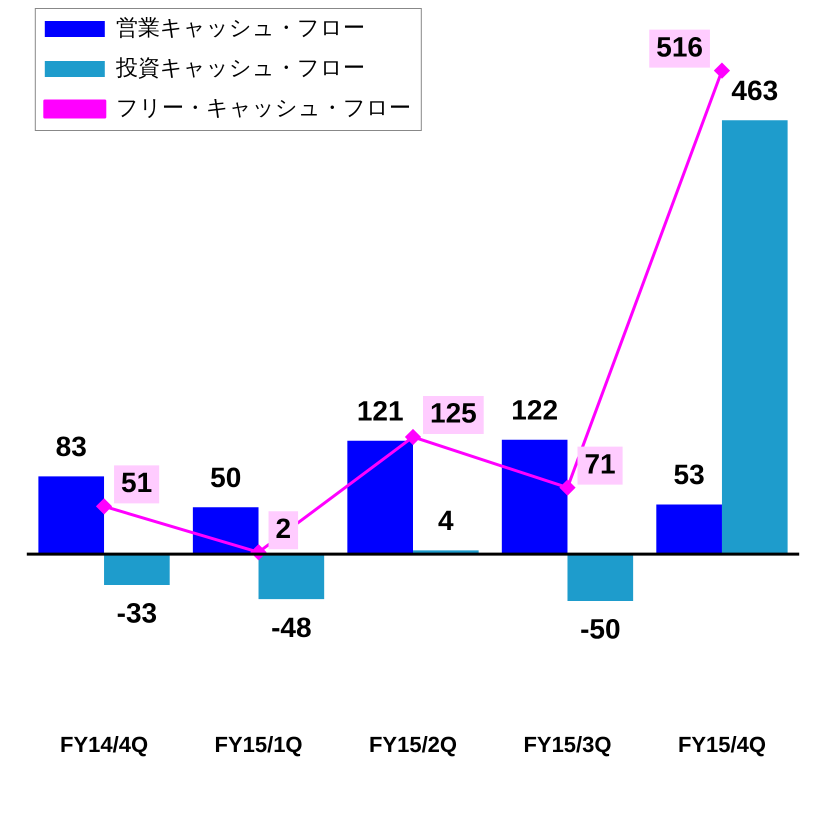  Describe the element at coordinates (137, 613) in the screenshot. I see `data-label: -33` at that location.